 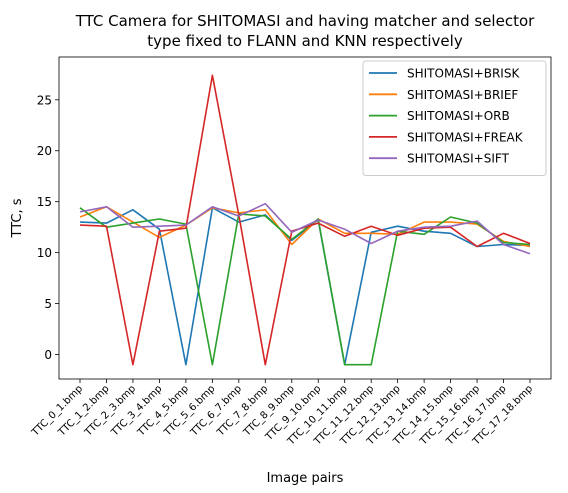 I want to click on y-tick-label: 10, so click(x=44, y=253).